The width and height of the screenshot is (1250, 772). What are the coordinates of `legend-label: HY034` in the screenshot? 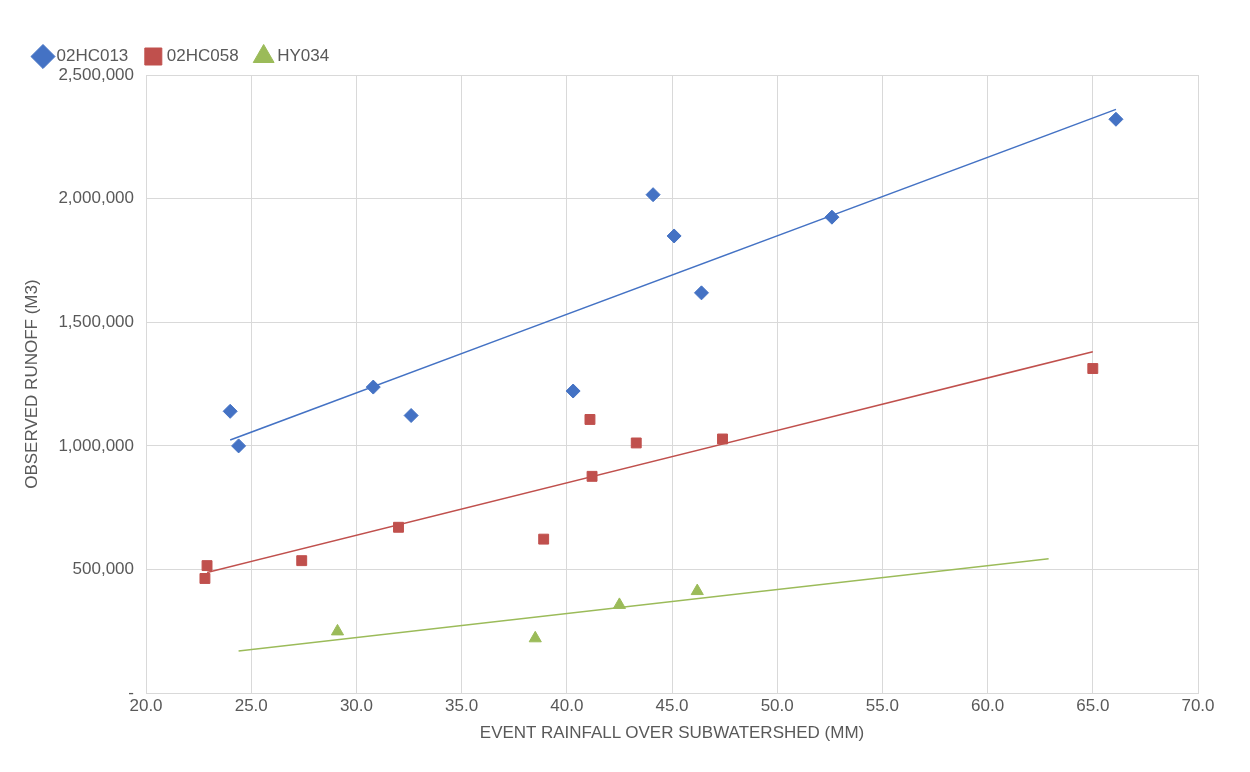 It's located at (303, 56).